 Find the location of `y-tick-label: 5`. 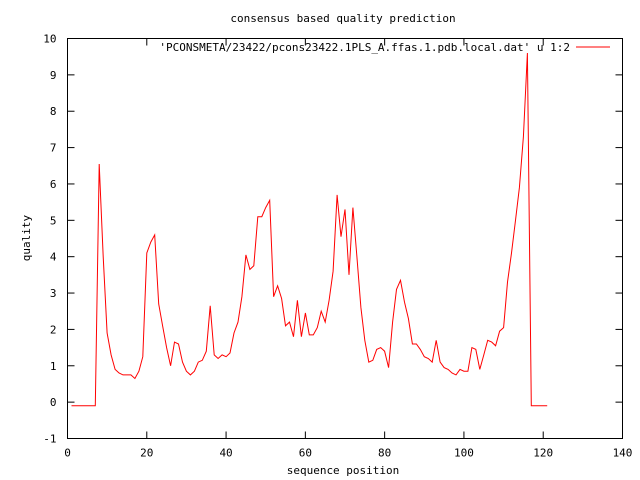

y-tick-label: 5 is located at coordinates (53, 220).